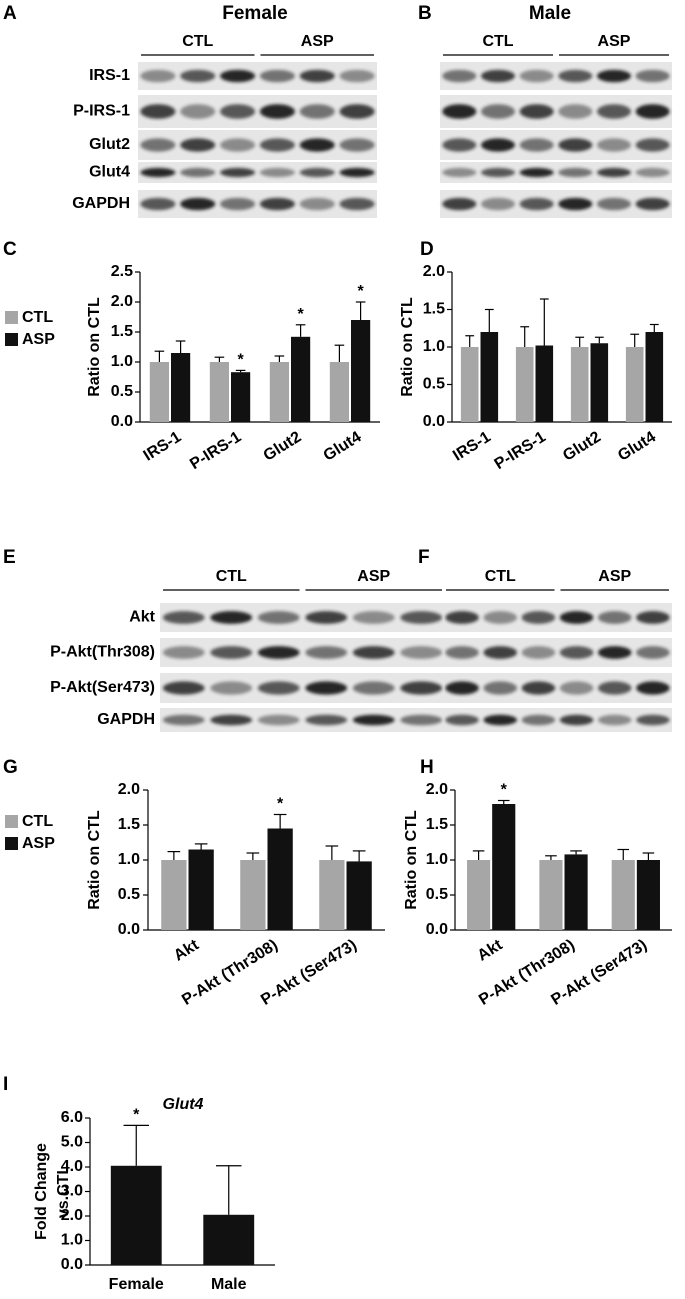 The image size is (685, 1299). What do you see at coordinates (136, 1284) in the screenshot?
I see `x-tick-label: Female` at bounding box center [136, 1284].